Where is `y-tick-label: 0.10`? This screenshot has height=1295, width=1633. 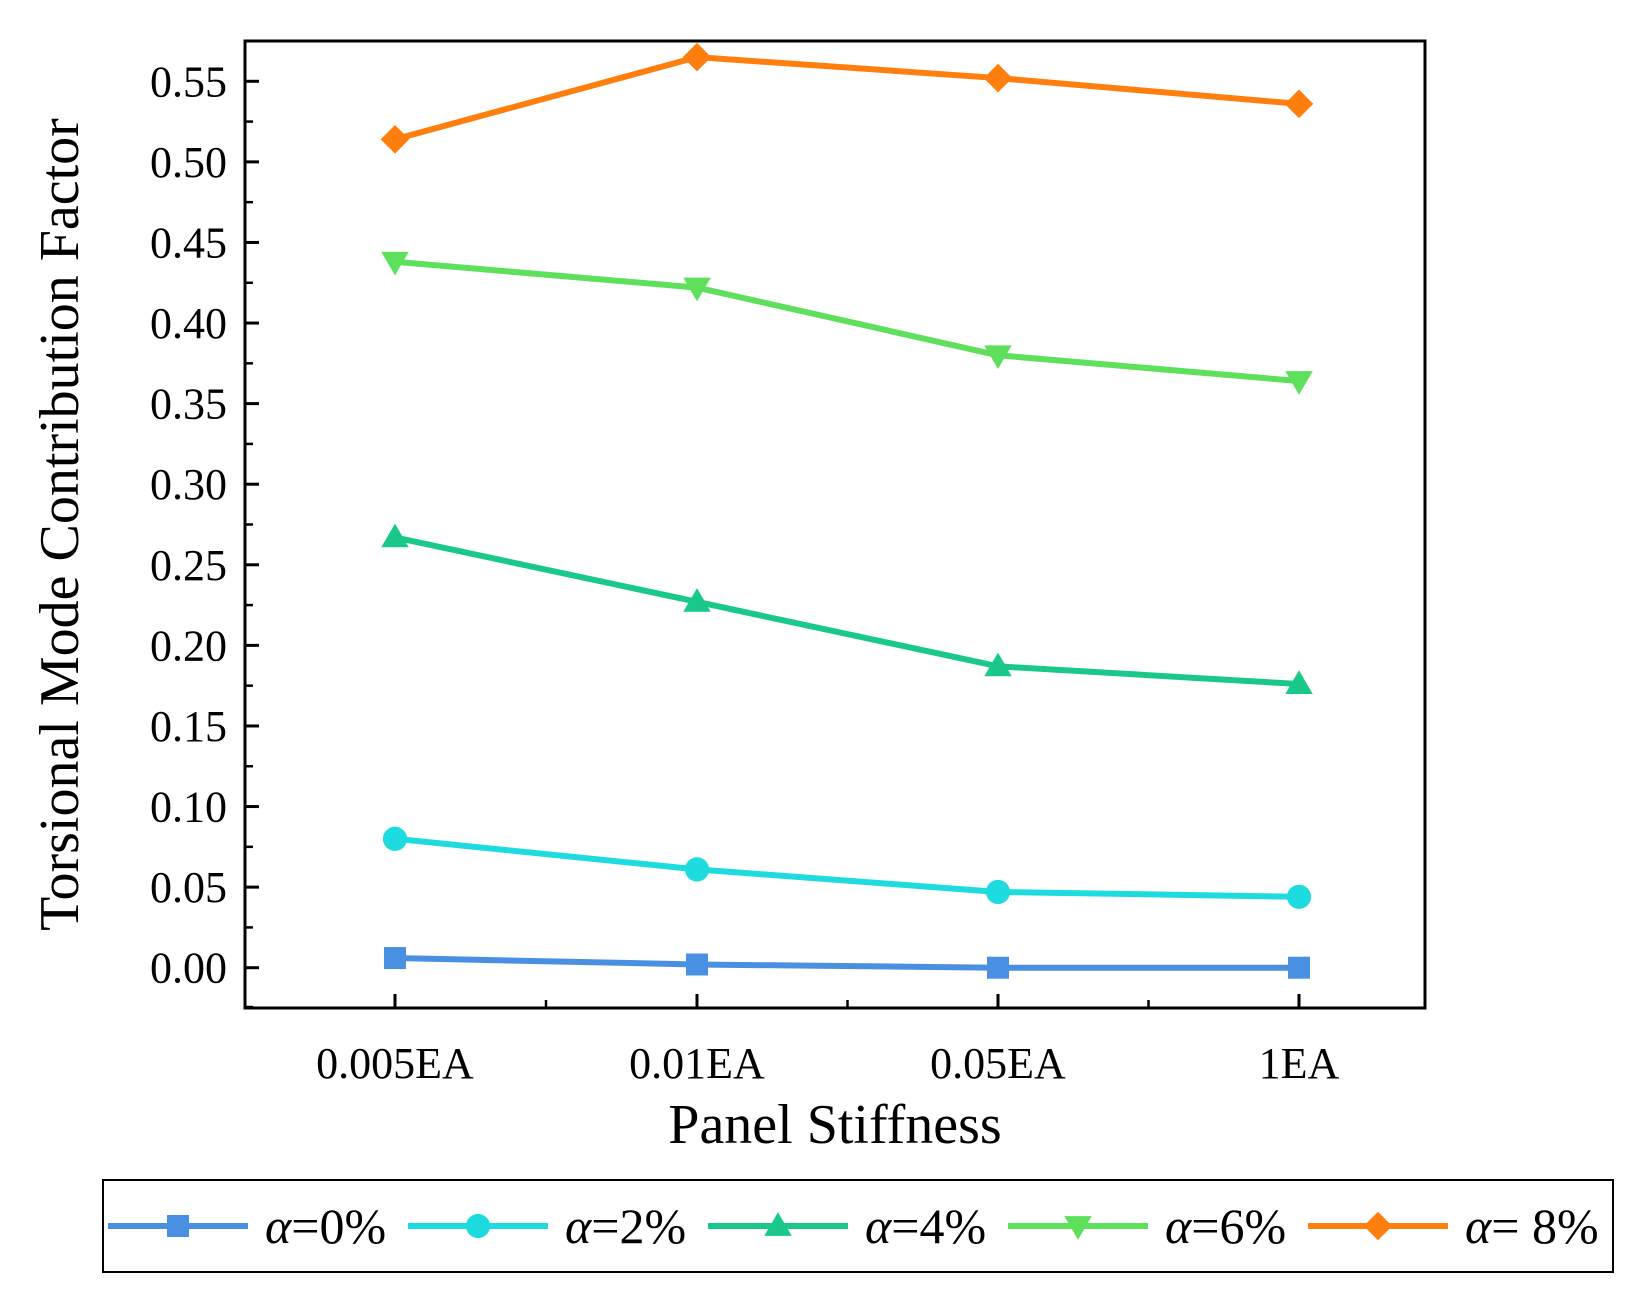 y-tick-label: 0.10 is located at coordinates (188, 807).